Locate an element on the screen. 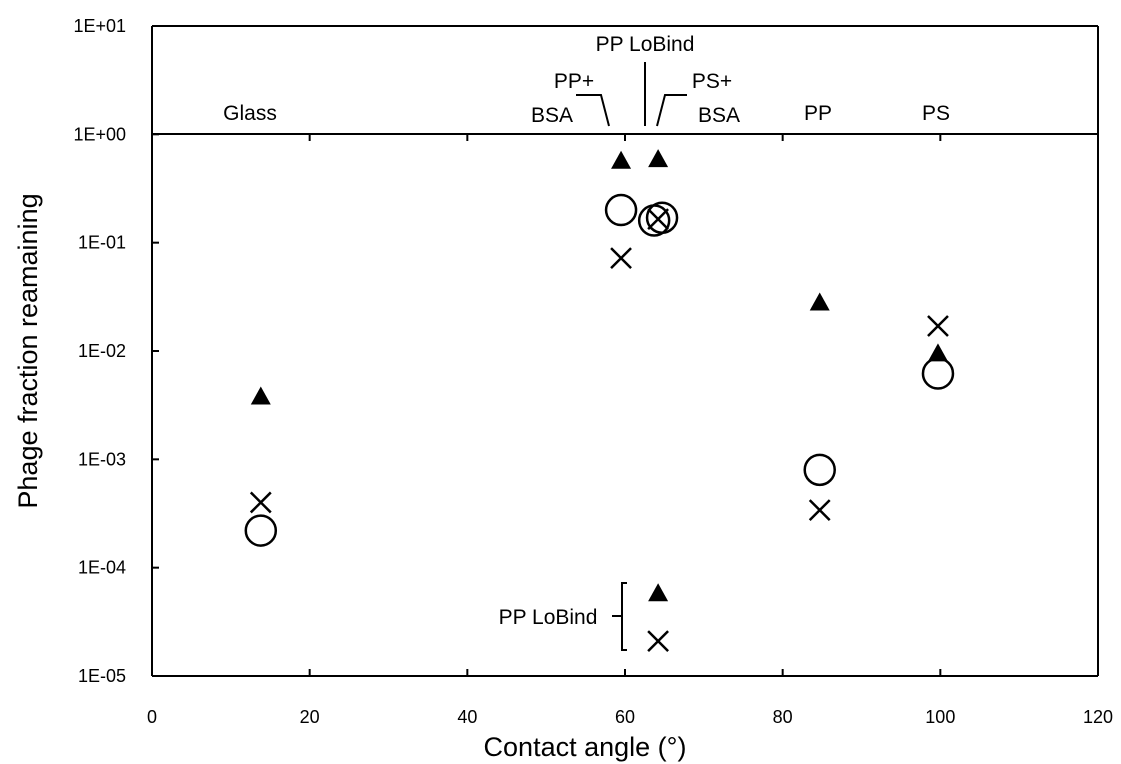 This screenshot has width=1121, height=764. x-tick-label: 80 is located at coordinates (783, 717).